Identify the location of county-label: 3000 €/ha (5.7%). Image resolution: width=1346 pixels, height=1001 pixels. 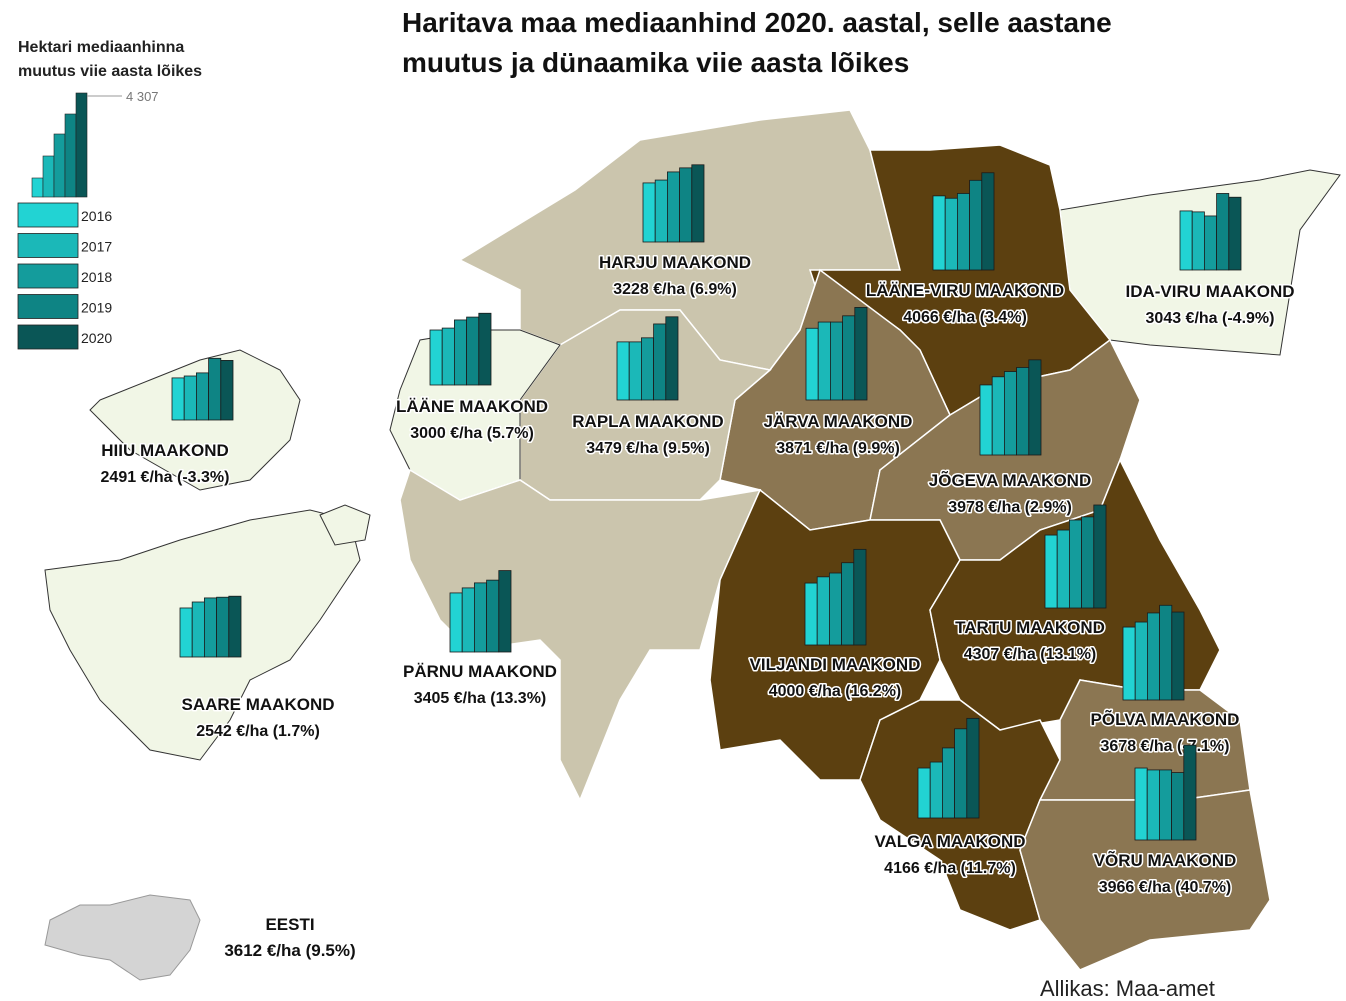
(472, 433).